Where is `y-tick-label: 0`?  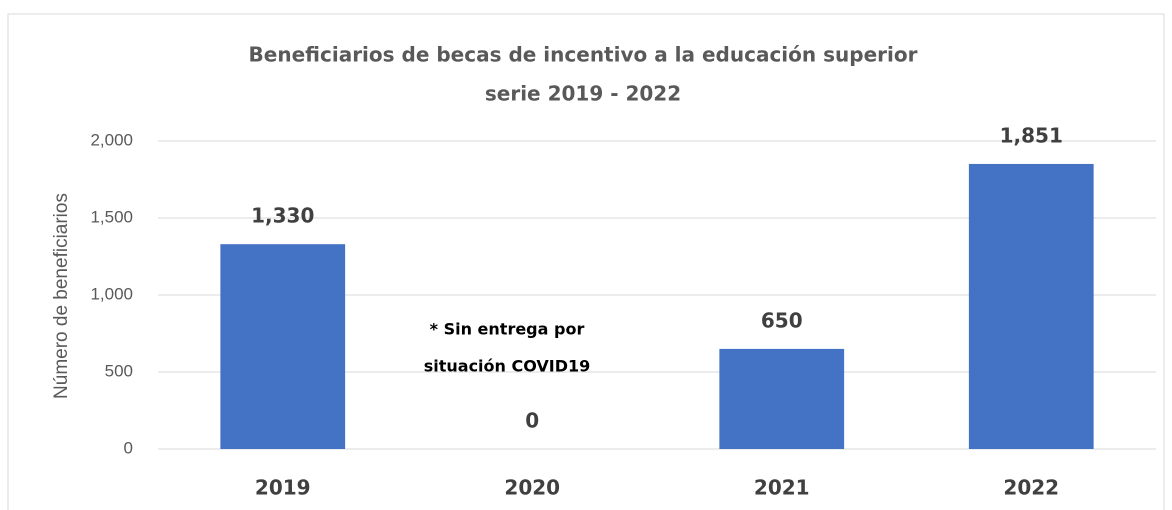
y-tick-label: 0 is located at coordinates (128, 447).